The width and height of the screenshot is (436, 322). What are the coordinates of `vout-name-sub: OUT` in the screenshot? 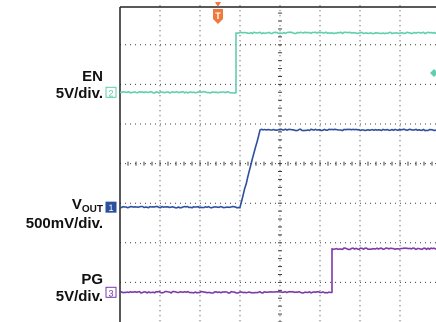 It's located at (92, 209).